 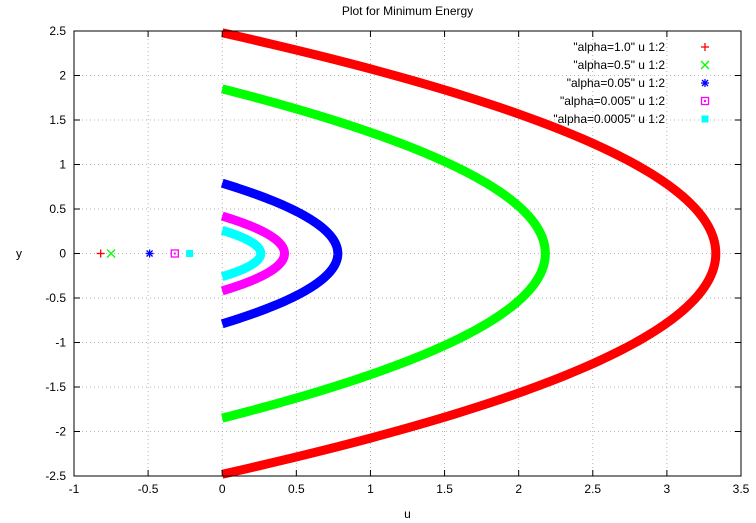 I want to click on y-tick-label: -1.5, so click(x=55, y=387).